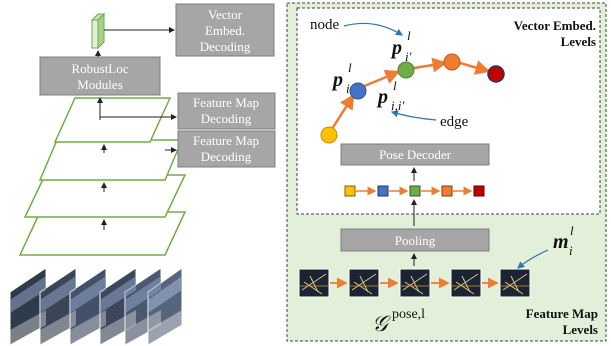 The image size is (611, 346). Describe the element at coordinates (329, 135) in the screenshot. I see `graph-node-yellow` at that location.